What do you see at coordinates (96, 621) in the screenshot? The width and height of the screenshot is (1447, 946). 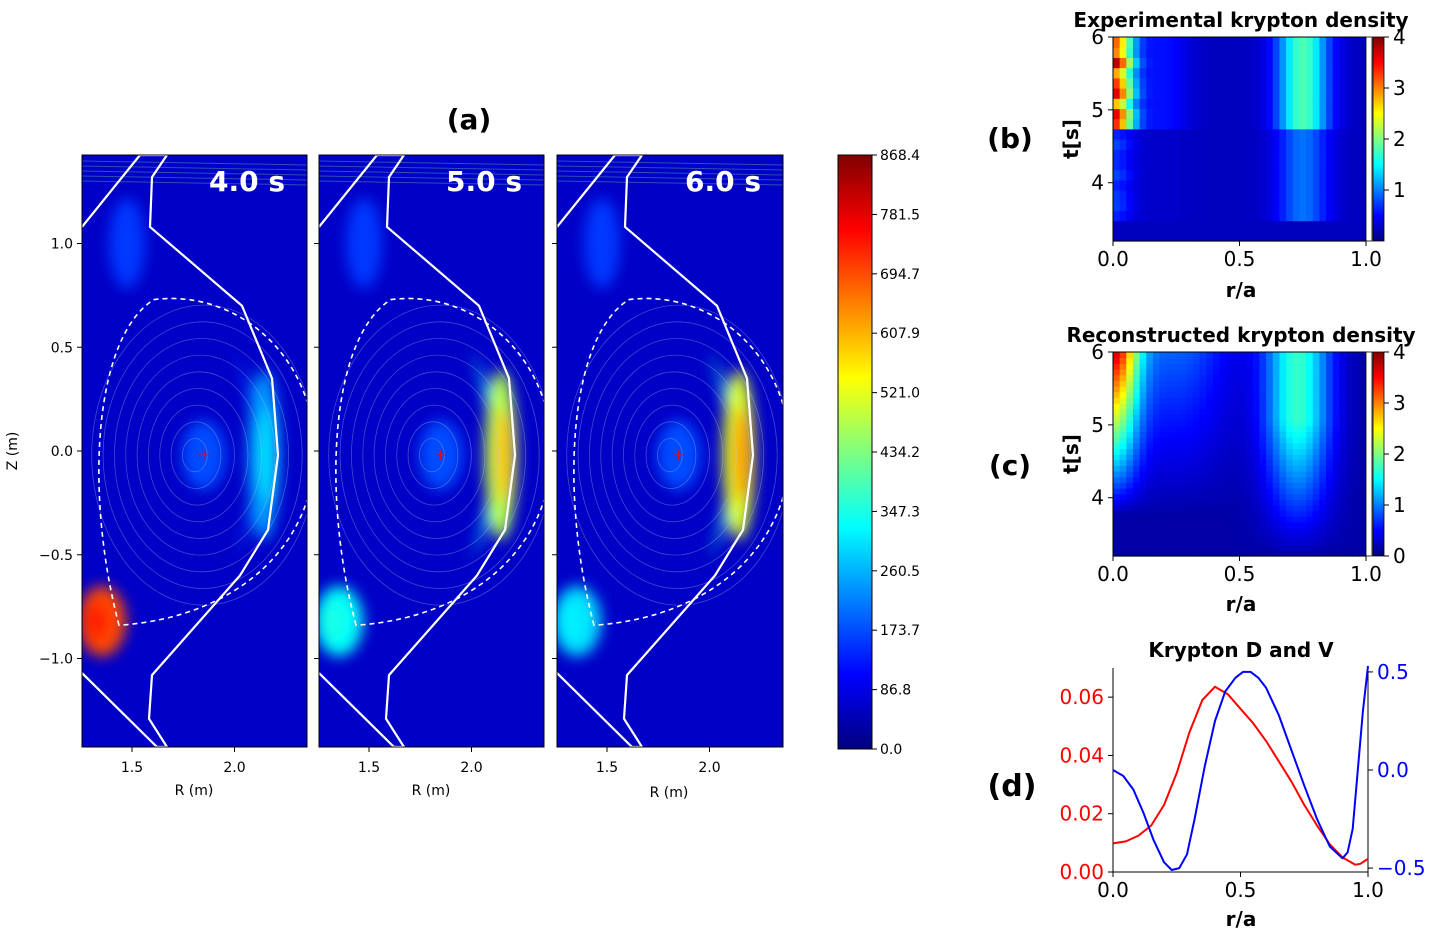 I see `panel-a-divertor-core` at bounding box center [96, 621].